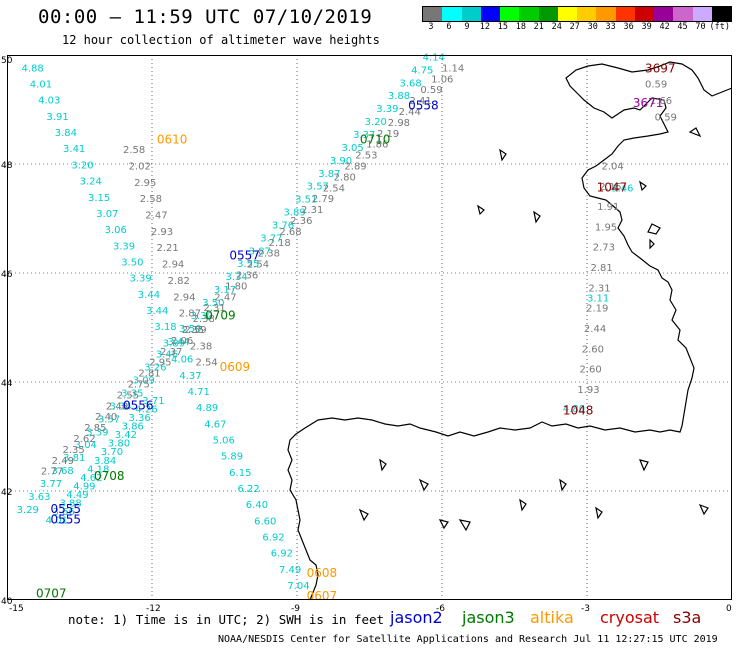 The image size is (740, 650). Describe the element at coordinates (538, 27) in the screenshot. I see `scale-label: 21` at that location.